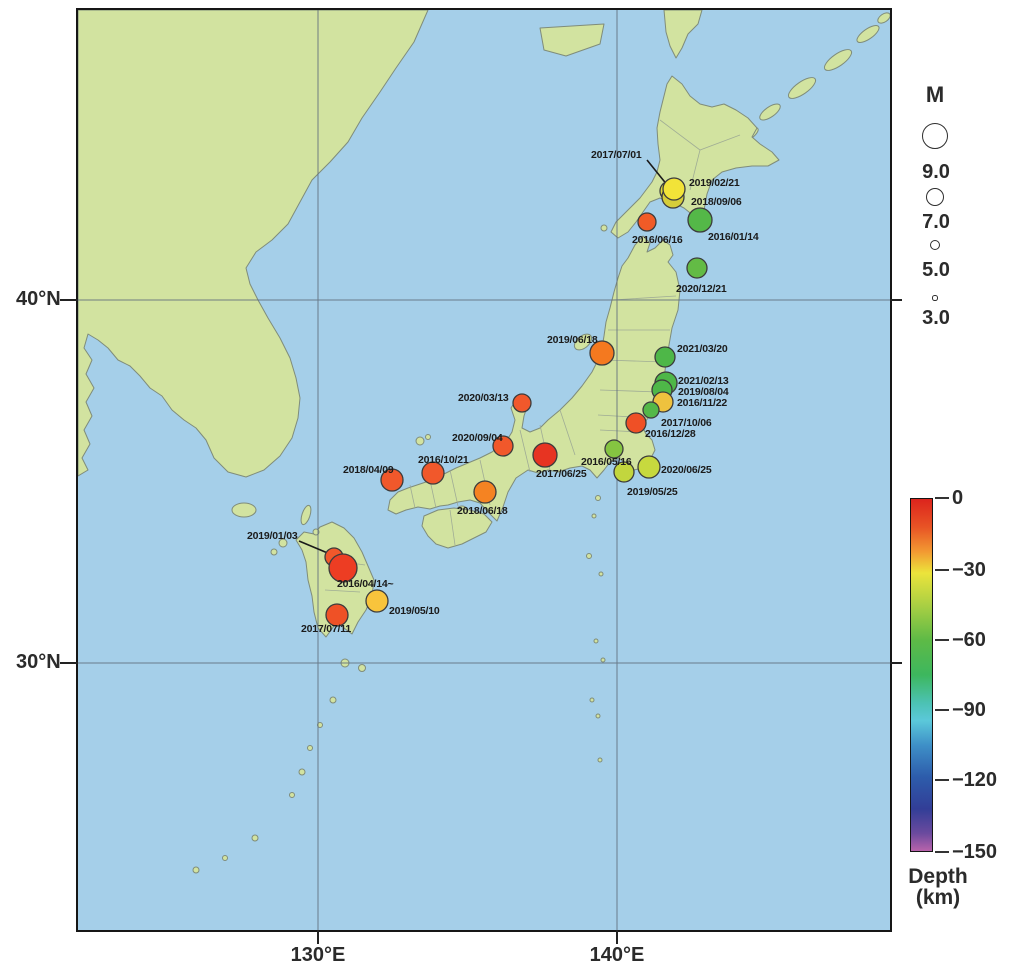  What do you see at coordinates (936, 172) in the screenshot?
I see `magnitude-label-9: 9.0` at bounding box center [936, 172].